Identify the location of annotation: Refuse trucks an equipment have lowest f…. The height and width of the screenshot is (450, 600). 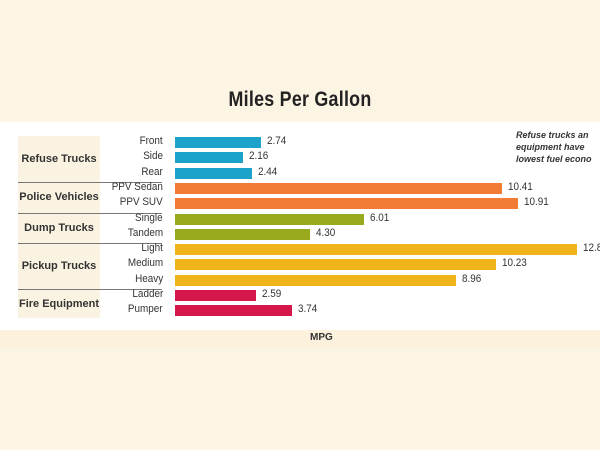
(554, 147).